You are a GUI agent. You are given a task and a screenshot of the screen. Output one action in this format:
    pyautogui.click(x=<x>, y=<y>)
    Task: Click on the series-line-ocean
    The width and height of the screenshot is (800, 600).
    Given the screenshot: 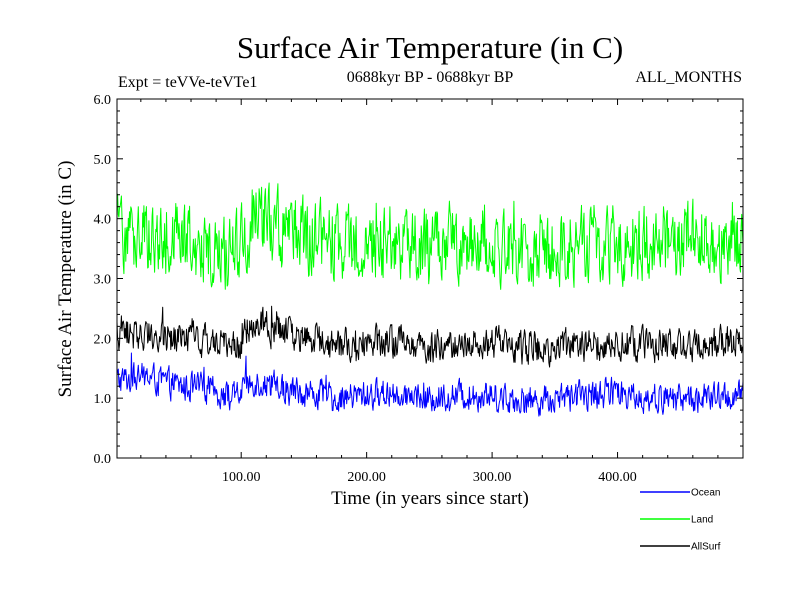 What is the action you would take?
    pyautogui.click(x=430, y=384)
    